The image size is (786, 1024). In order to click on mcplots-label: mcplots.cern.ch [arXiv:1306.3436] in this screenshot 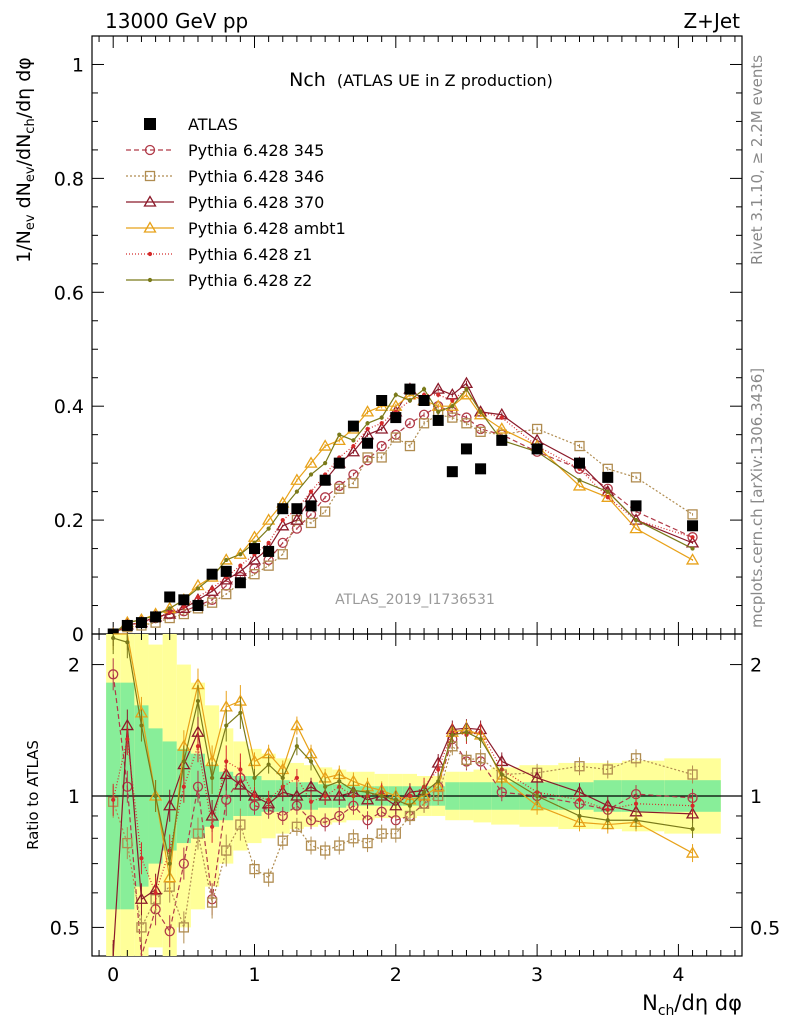, I will do `click(757, 498)`.